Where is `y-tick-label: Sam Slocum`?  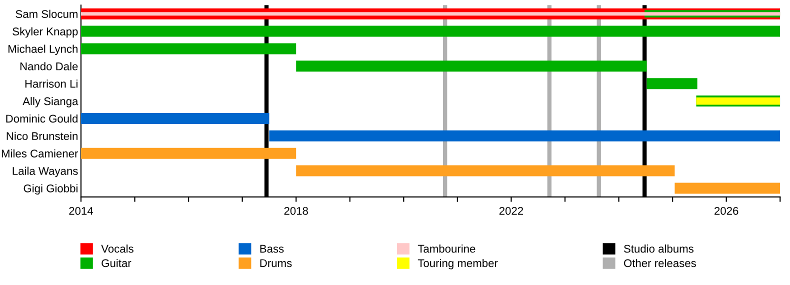
y-tick-label: Sam Slocum is located at coordinates (47, 14).